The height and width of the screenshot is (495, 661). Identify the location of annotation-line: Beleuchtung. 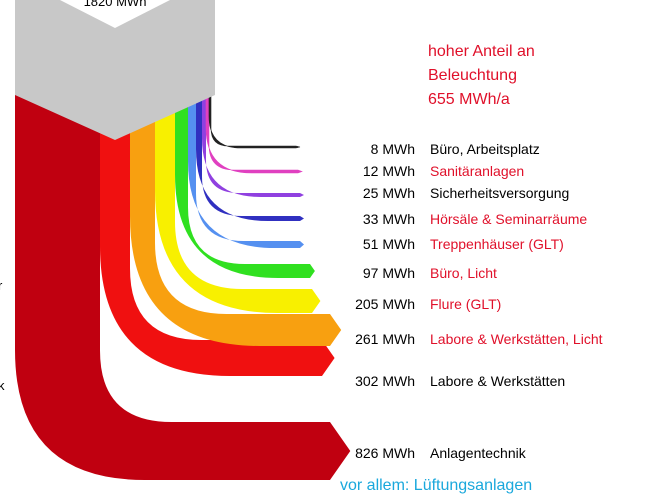
(472, 75).